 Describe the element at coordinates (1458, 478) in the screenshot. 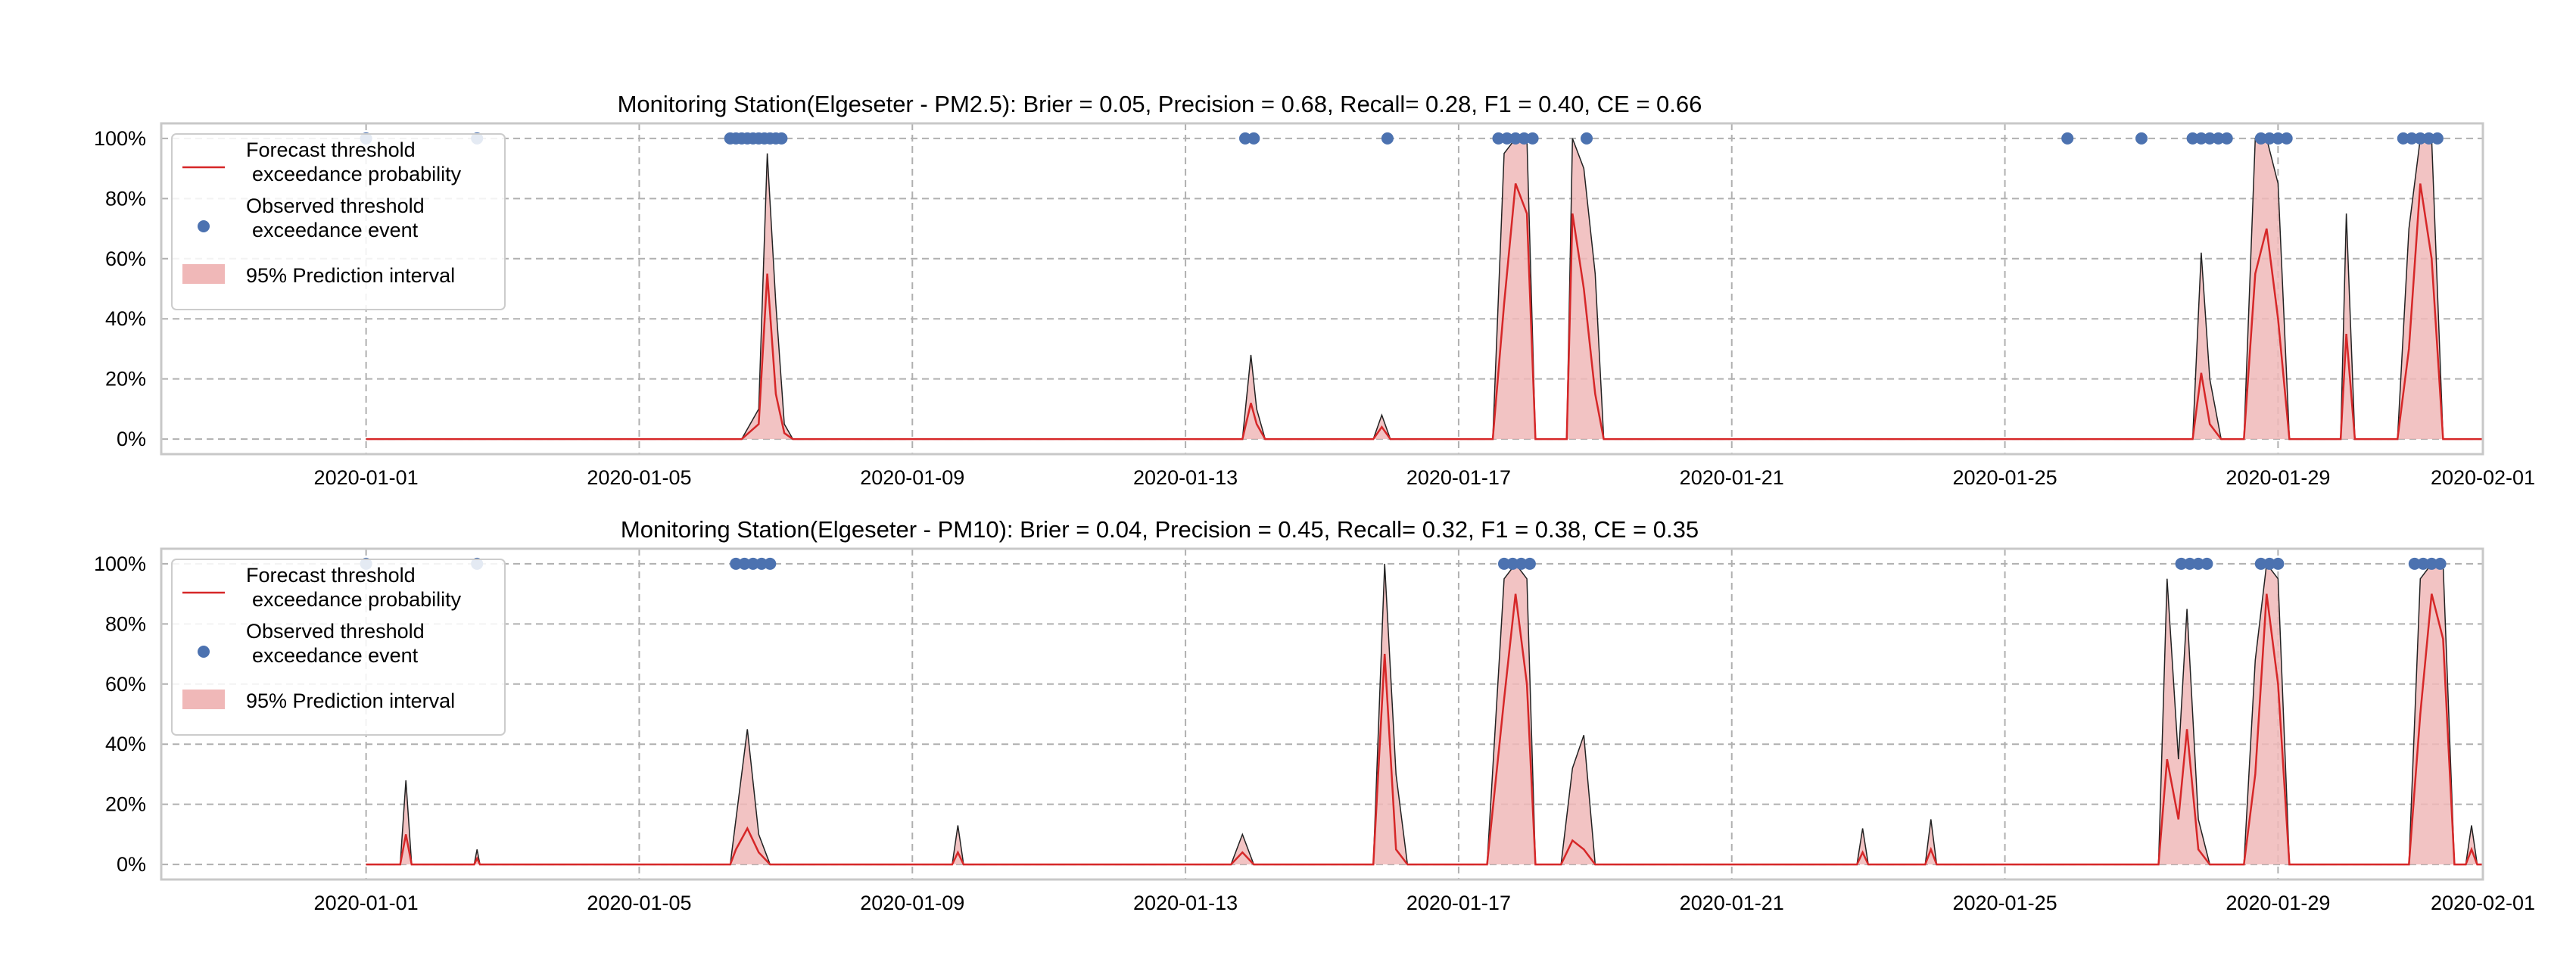

I see `x-tick-label: 2020-01-17` at that location.